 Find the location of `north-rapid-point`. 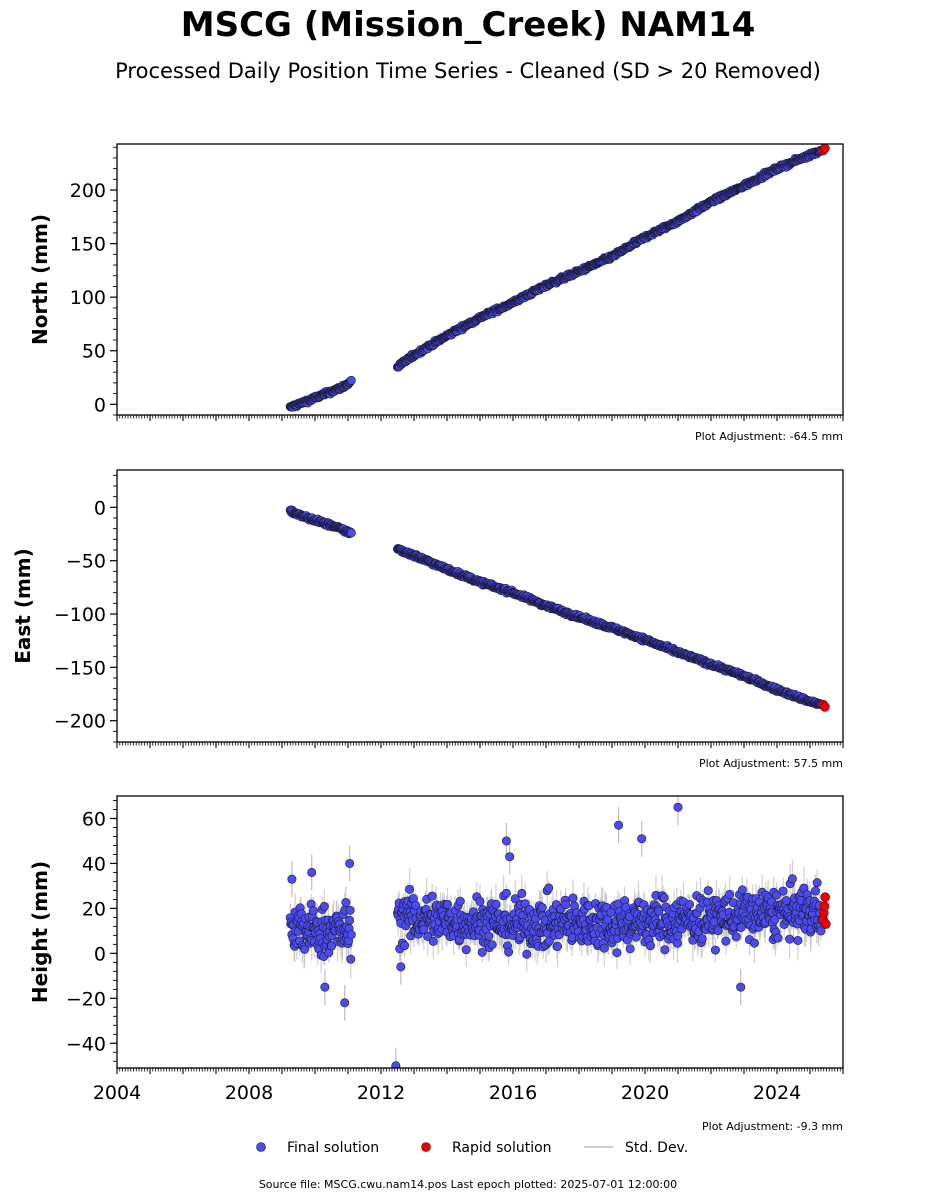

north-rapid-point is located at coordinates (825, 149).